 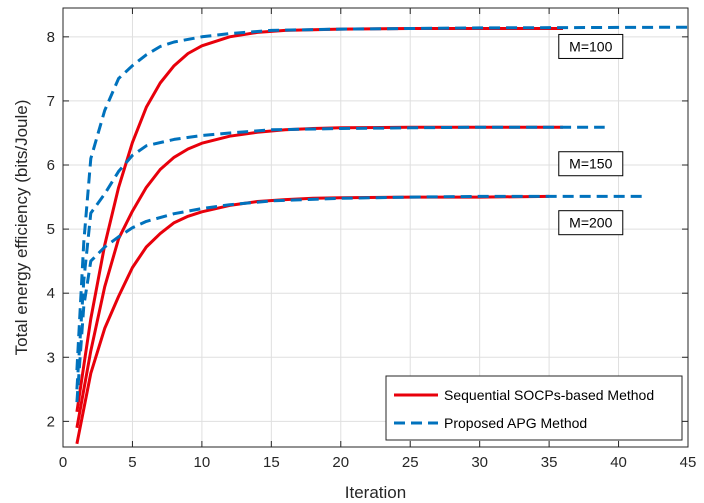 What do you see at coordinates (63, 462) in the screenshot?
I see `x-tick-label: 0` at bounding box center [63, 462].